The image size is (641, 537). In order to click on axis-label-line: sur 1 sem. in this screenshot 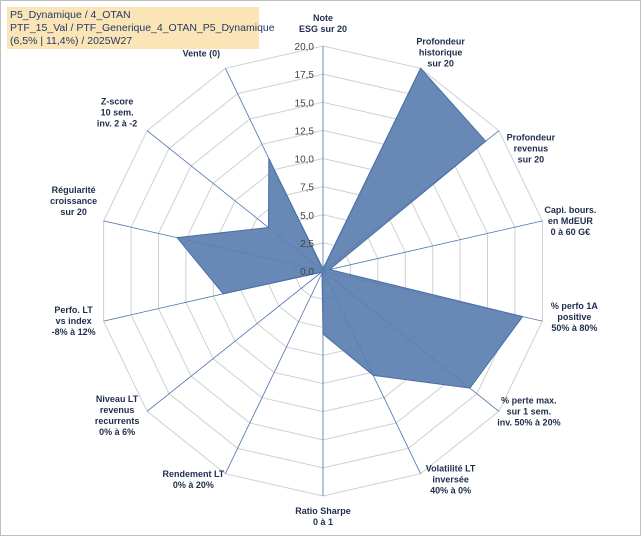, I will do `click(529, 411)`.